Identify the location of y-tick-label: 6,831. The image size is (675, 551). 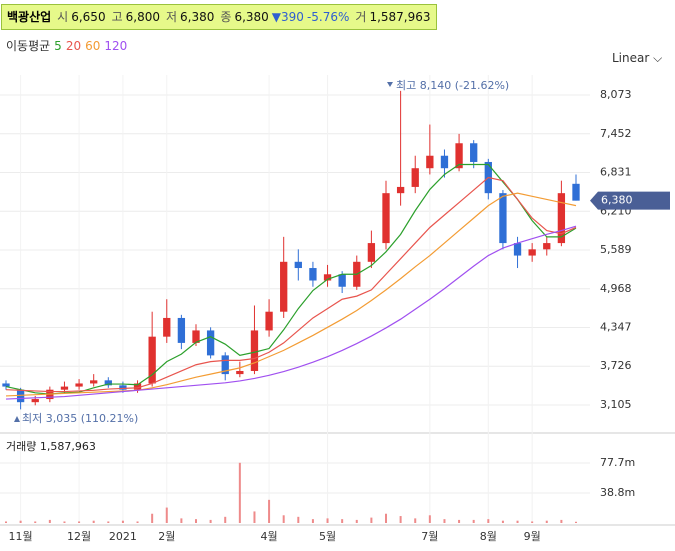
(616, 172).